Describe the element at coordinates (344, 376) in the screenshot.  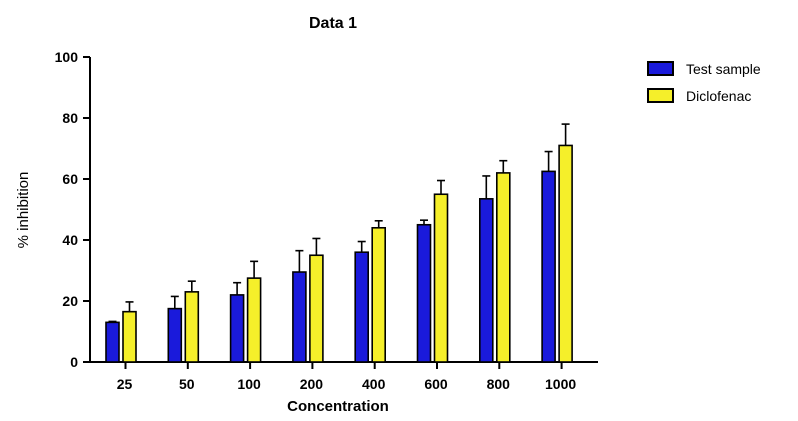
I see `x-axis: 25 50 100 200 400 600 800 1000` at that location.